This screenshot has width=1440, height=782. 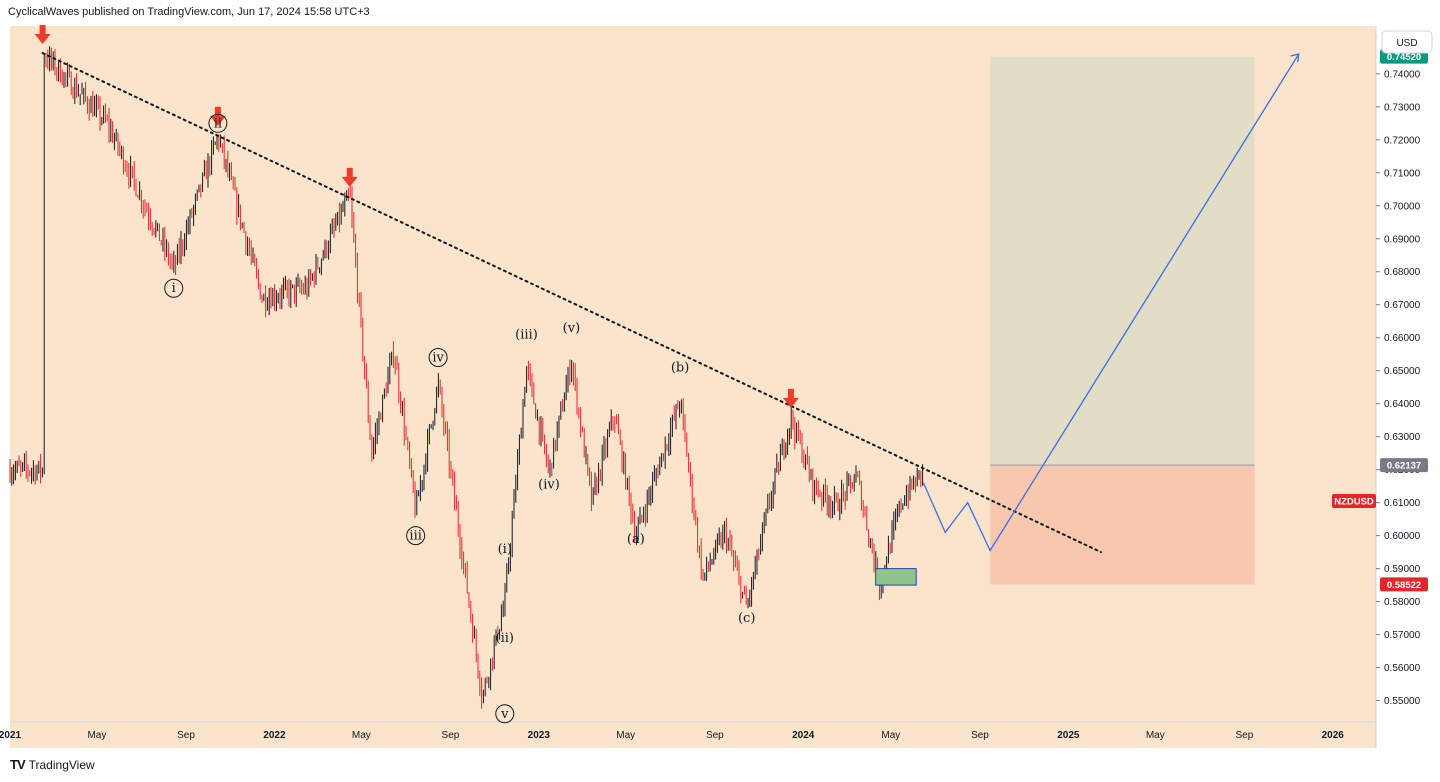 What do you see at coordinates (505, 638) in the screenshot?
I see `wave-label: (ii)` at bounding box center [505, 638].